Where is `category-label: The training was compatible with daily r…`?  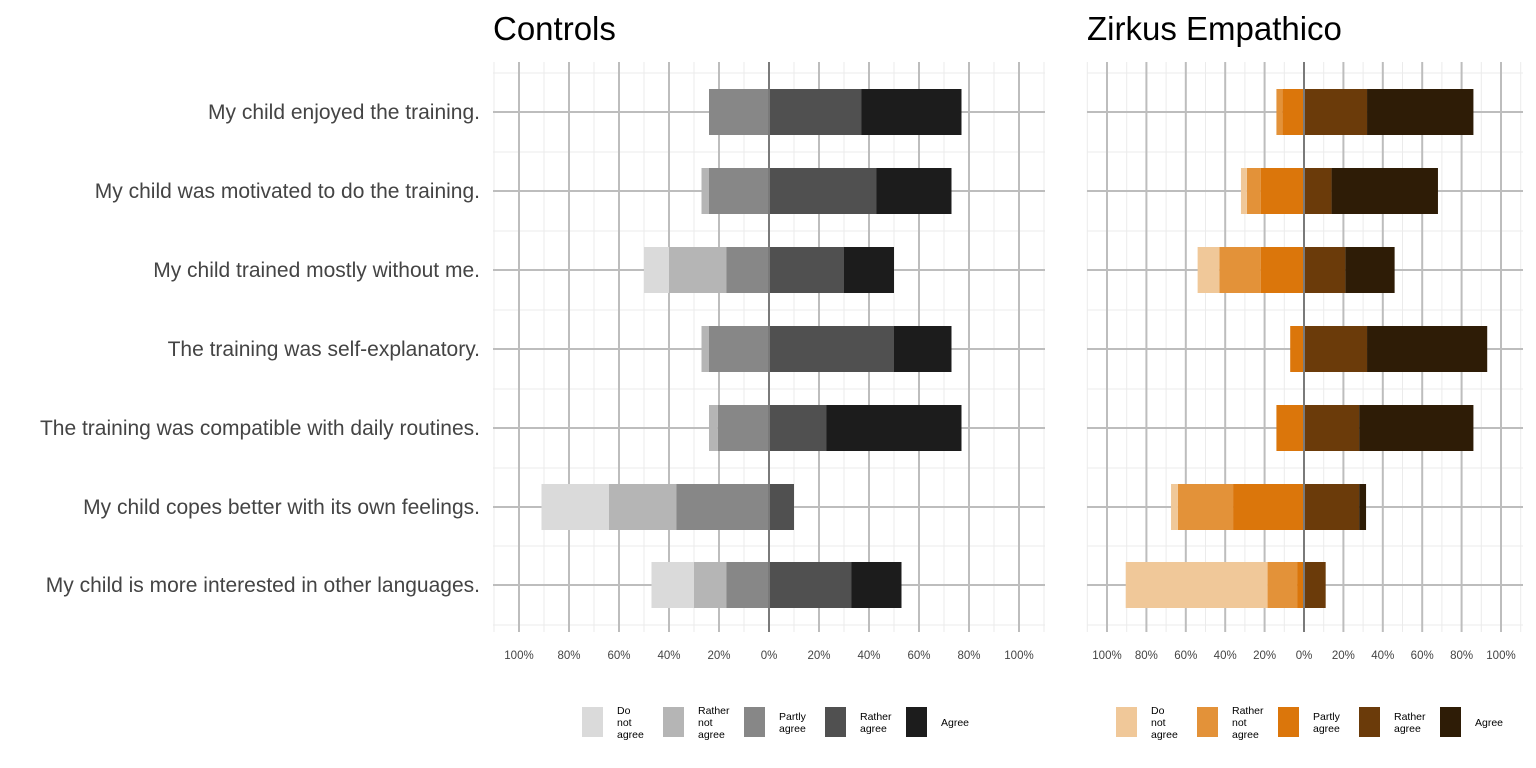
category-label: The training was compatible with daily r… is located at coordinates (260, 428).